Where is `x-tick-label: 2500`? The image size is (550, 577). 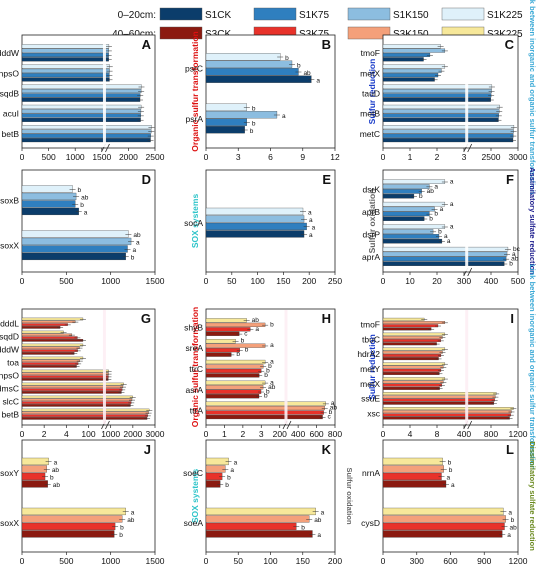 x-tick-label: 2500 is located at coordinates (491, 157).